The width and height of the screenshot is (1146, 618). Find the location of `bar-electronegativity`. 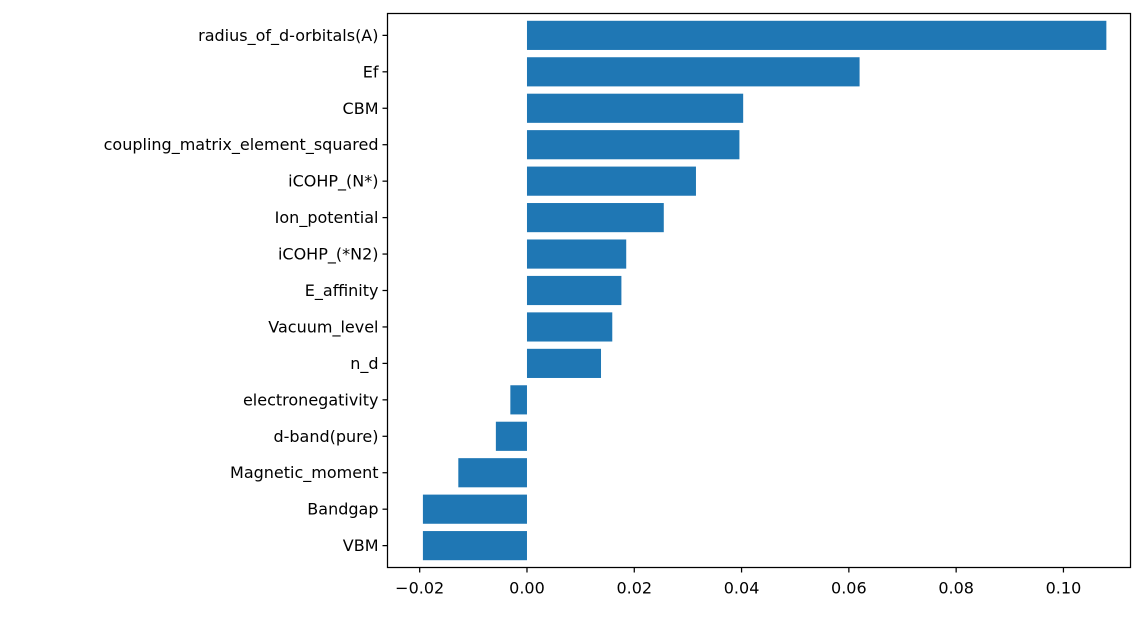

bar-electronegativity is located at coordinates (518, 400).